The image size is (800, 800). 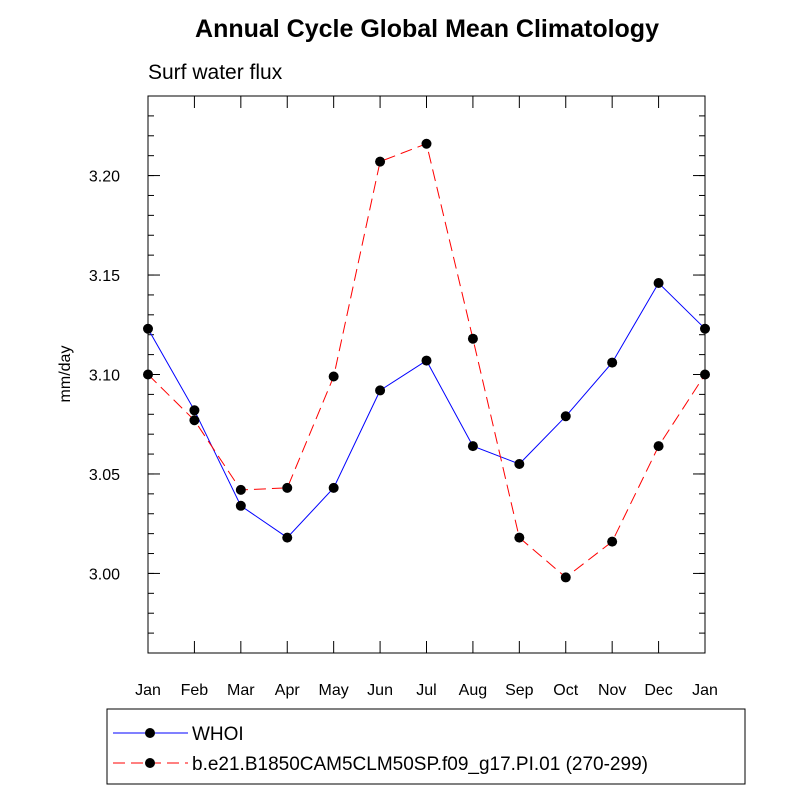 I want to click on y-tick-label: 3.00, so click(x=104, y=574).